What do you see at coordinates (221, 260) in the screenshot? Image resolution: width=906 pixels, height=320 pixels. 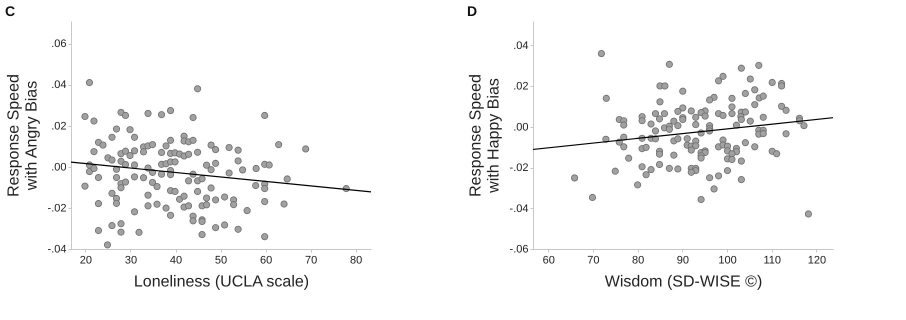 I see `x-tick-label: 50` at bounding box center [221, 260].